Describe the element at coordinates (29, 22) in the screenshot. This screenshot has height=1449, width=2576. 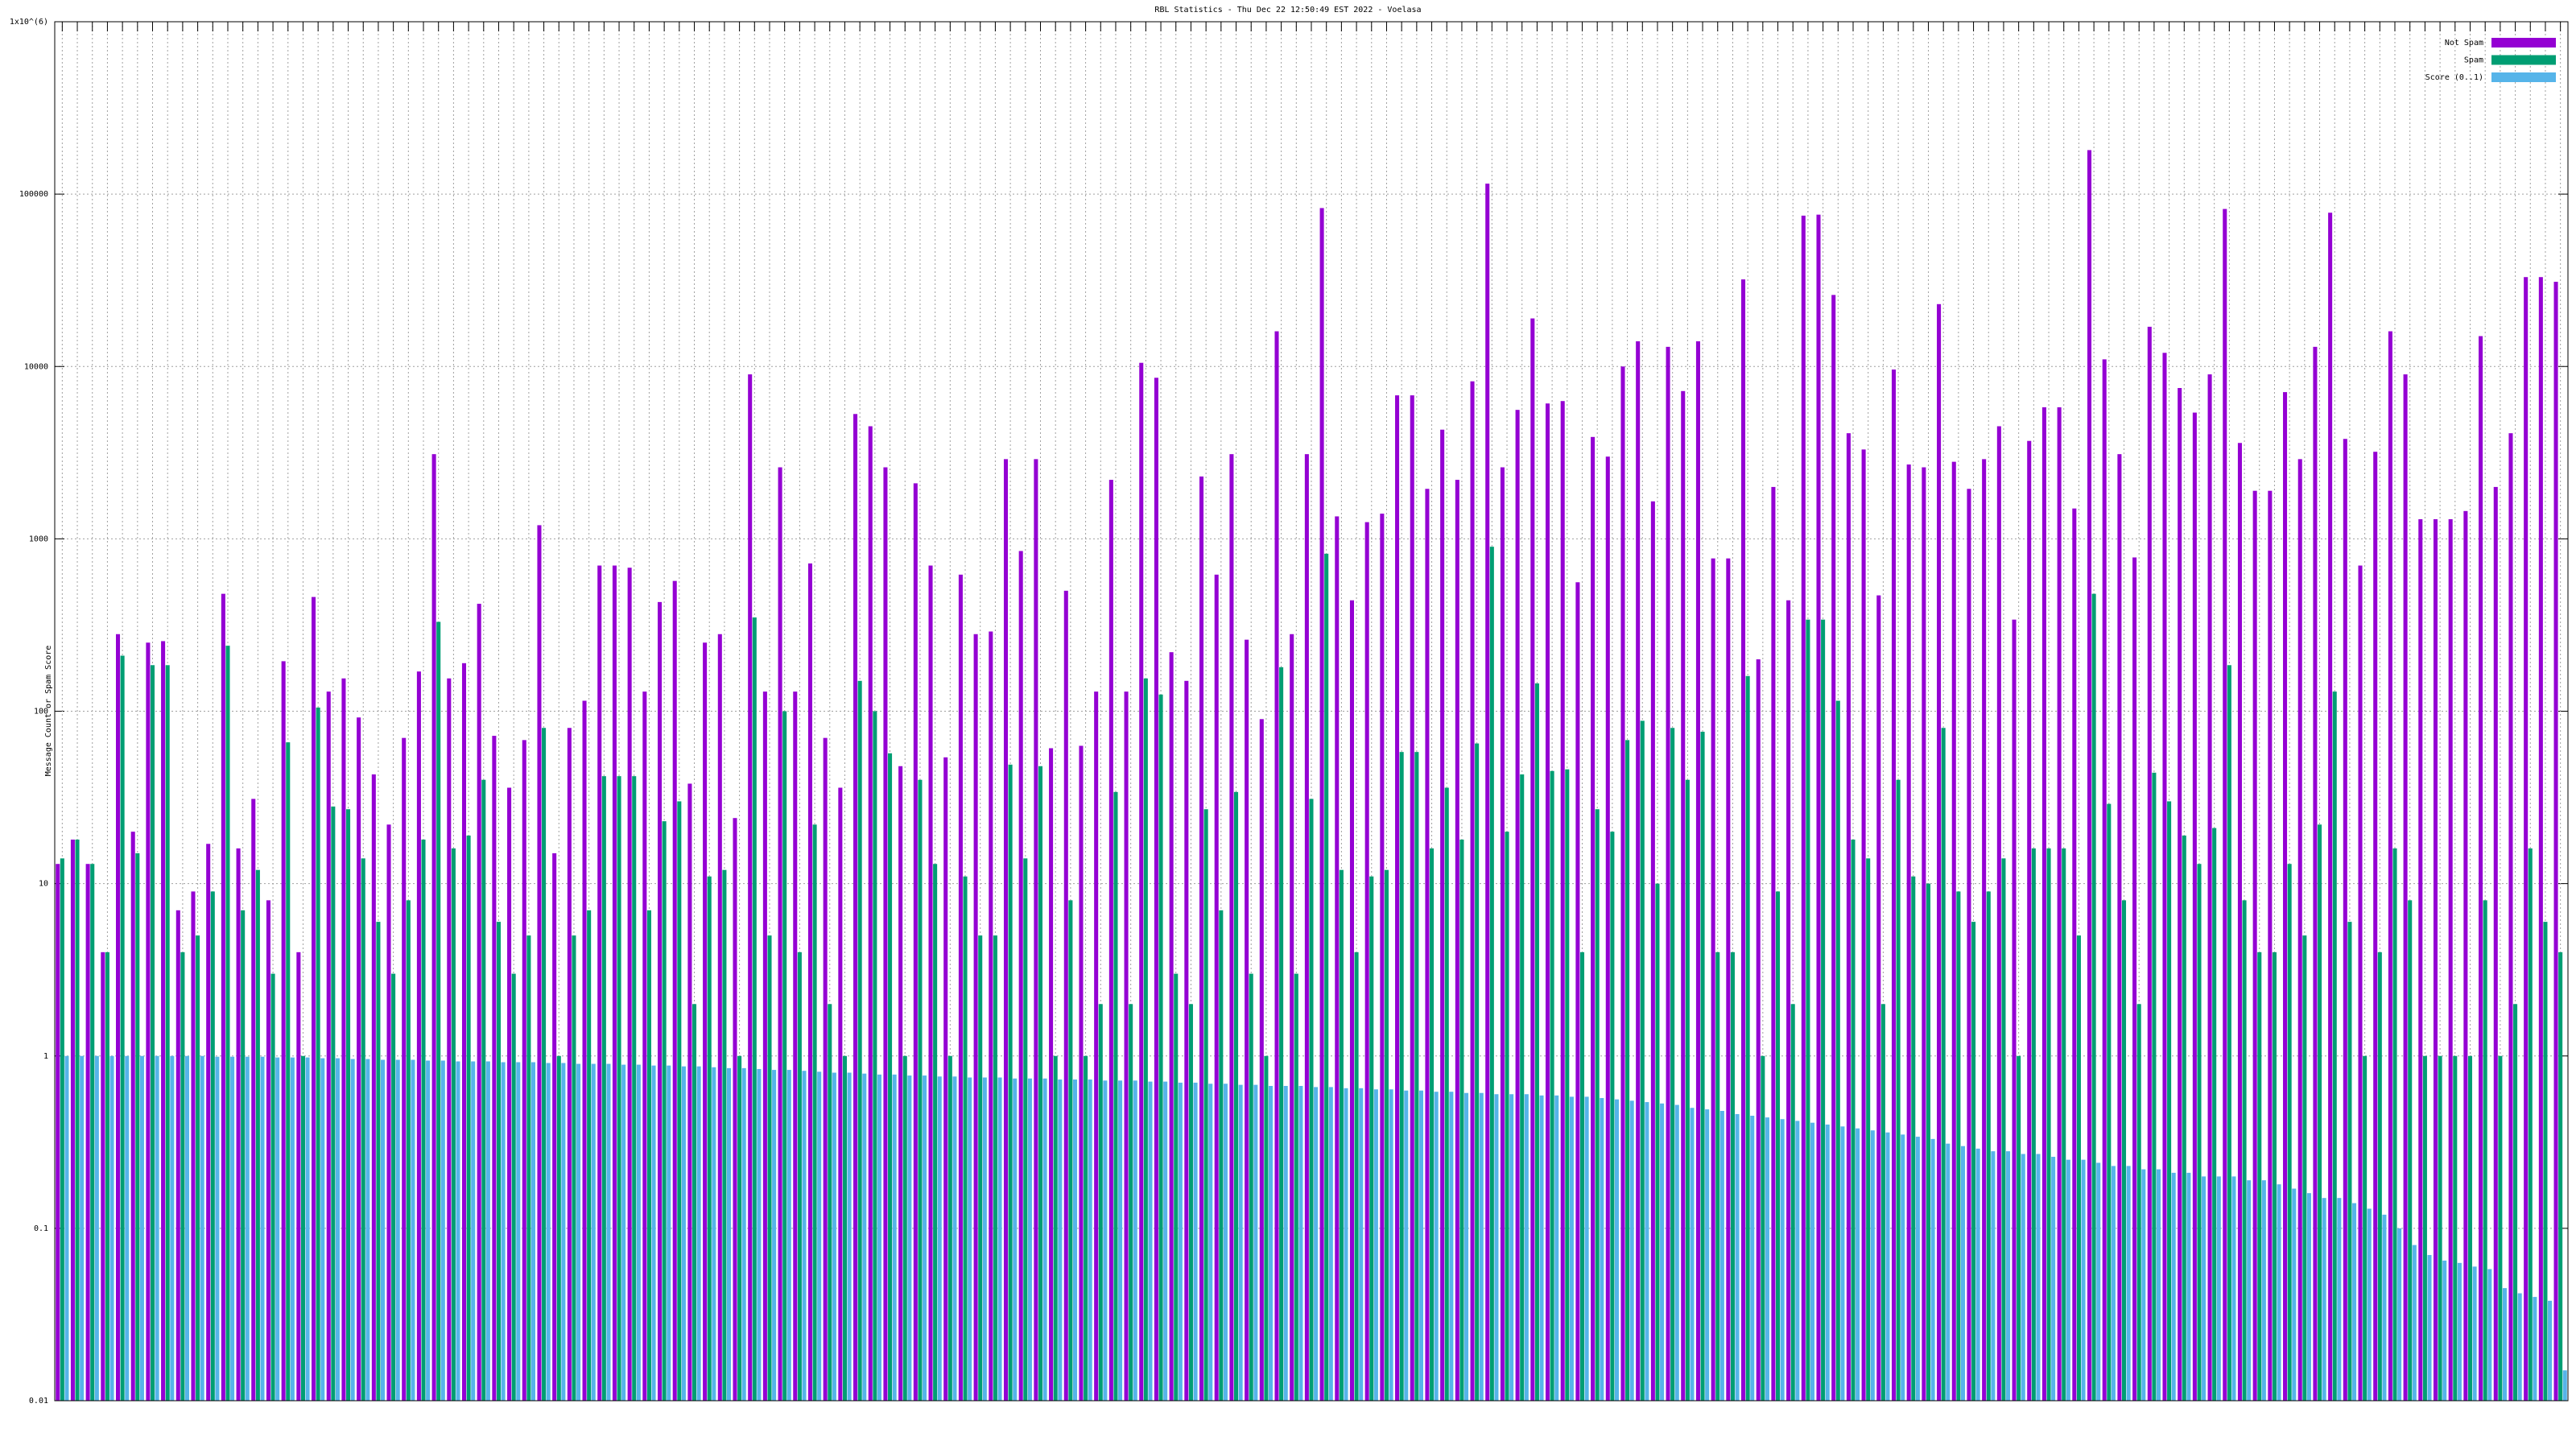
I see `y-tick-label: 1x10^(6)` at that location.